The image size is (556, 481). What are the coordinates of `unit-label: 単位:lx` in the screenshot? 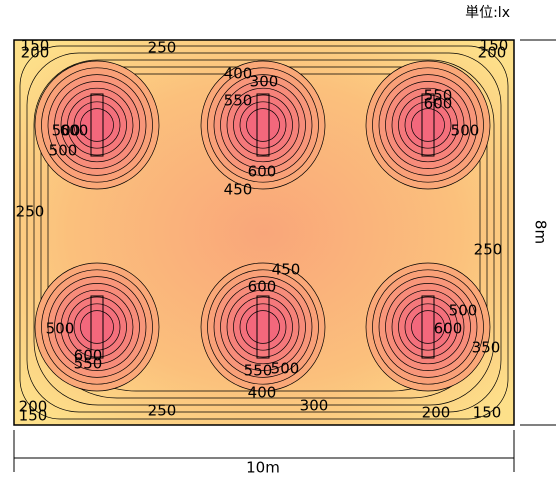 It's located at (487, 13).